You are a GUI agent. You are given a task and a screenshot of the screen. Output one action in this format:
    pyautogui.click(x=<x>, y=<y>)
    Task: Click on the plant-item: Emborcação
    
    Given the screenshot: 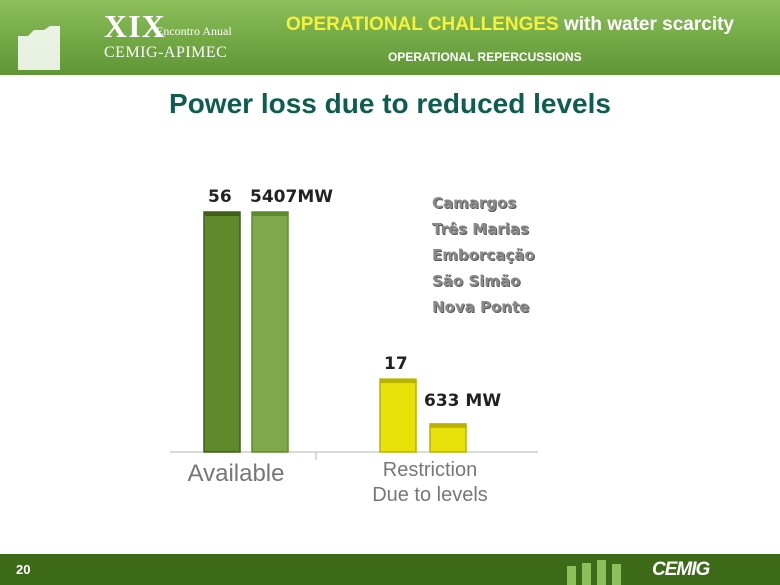 What is the action you would take?
    pyautogui.click(x=483, y=255)
    